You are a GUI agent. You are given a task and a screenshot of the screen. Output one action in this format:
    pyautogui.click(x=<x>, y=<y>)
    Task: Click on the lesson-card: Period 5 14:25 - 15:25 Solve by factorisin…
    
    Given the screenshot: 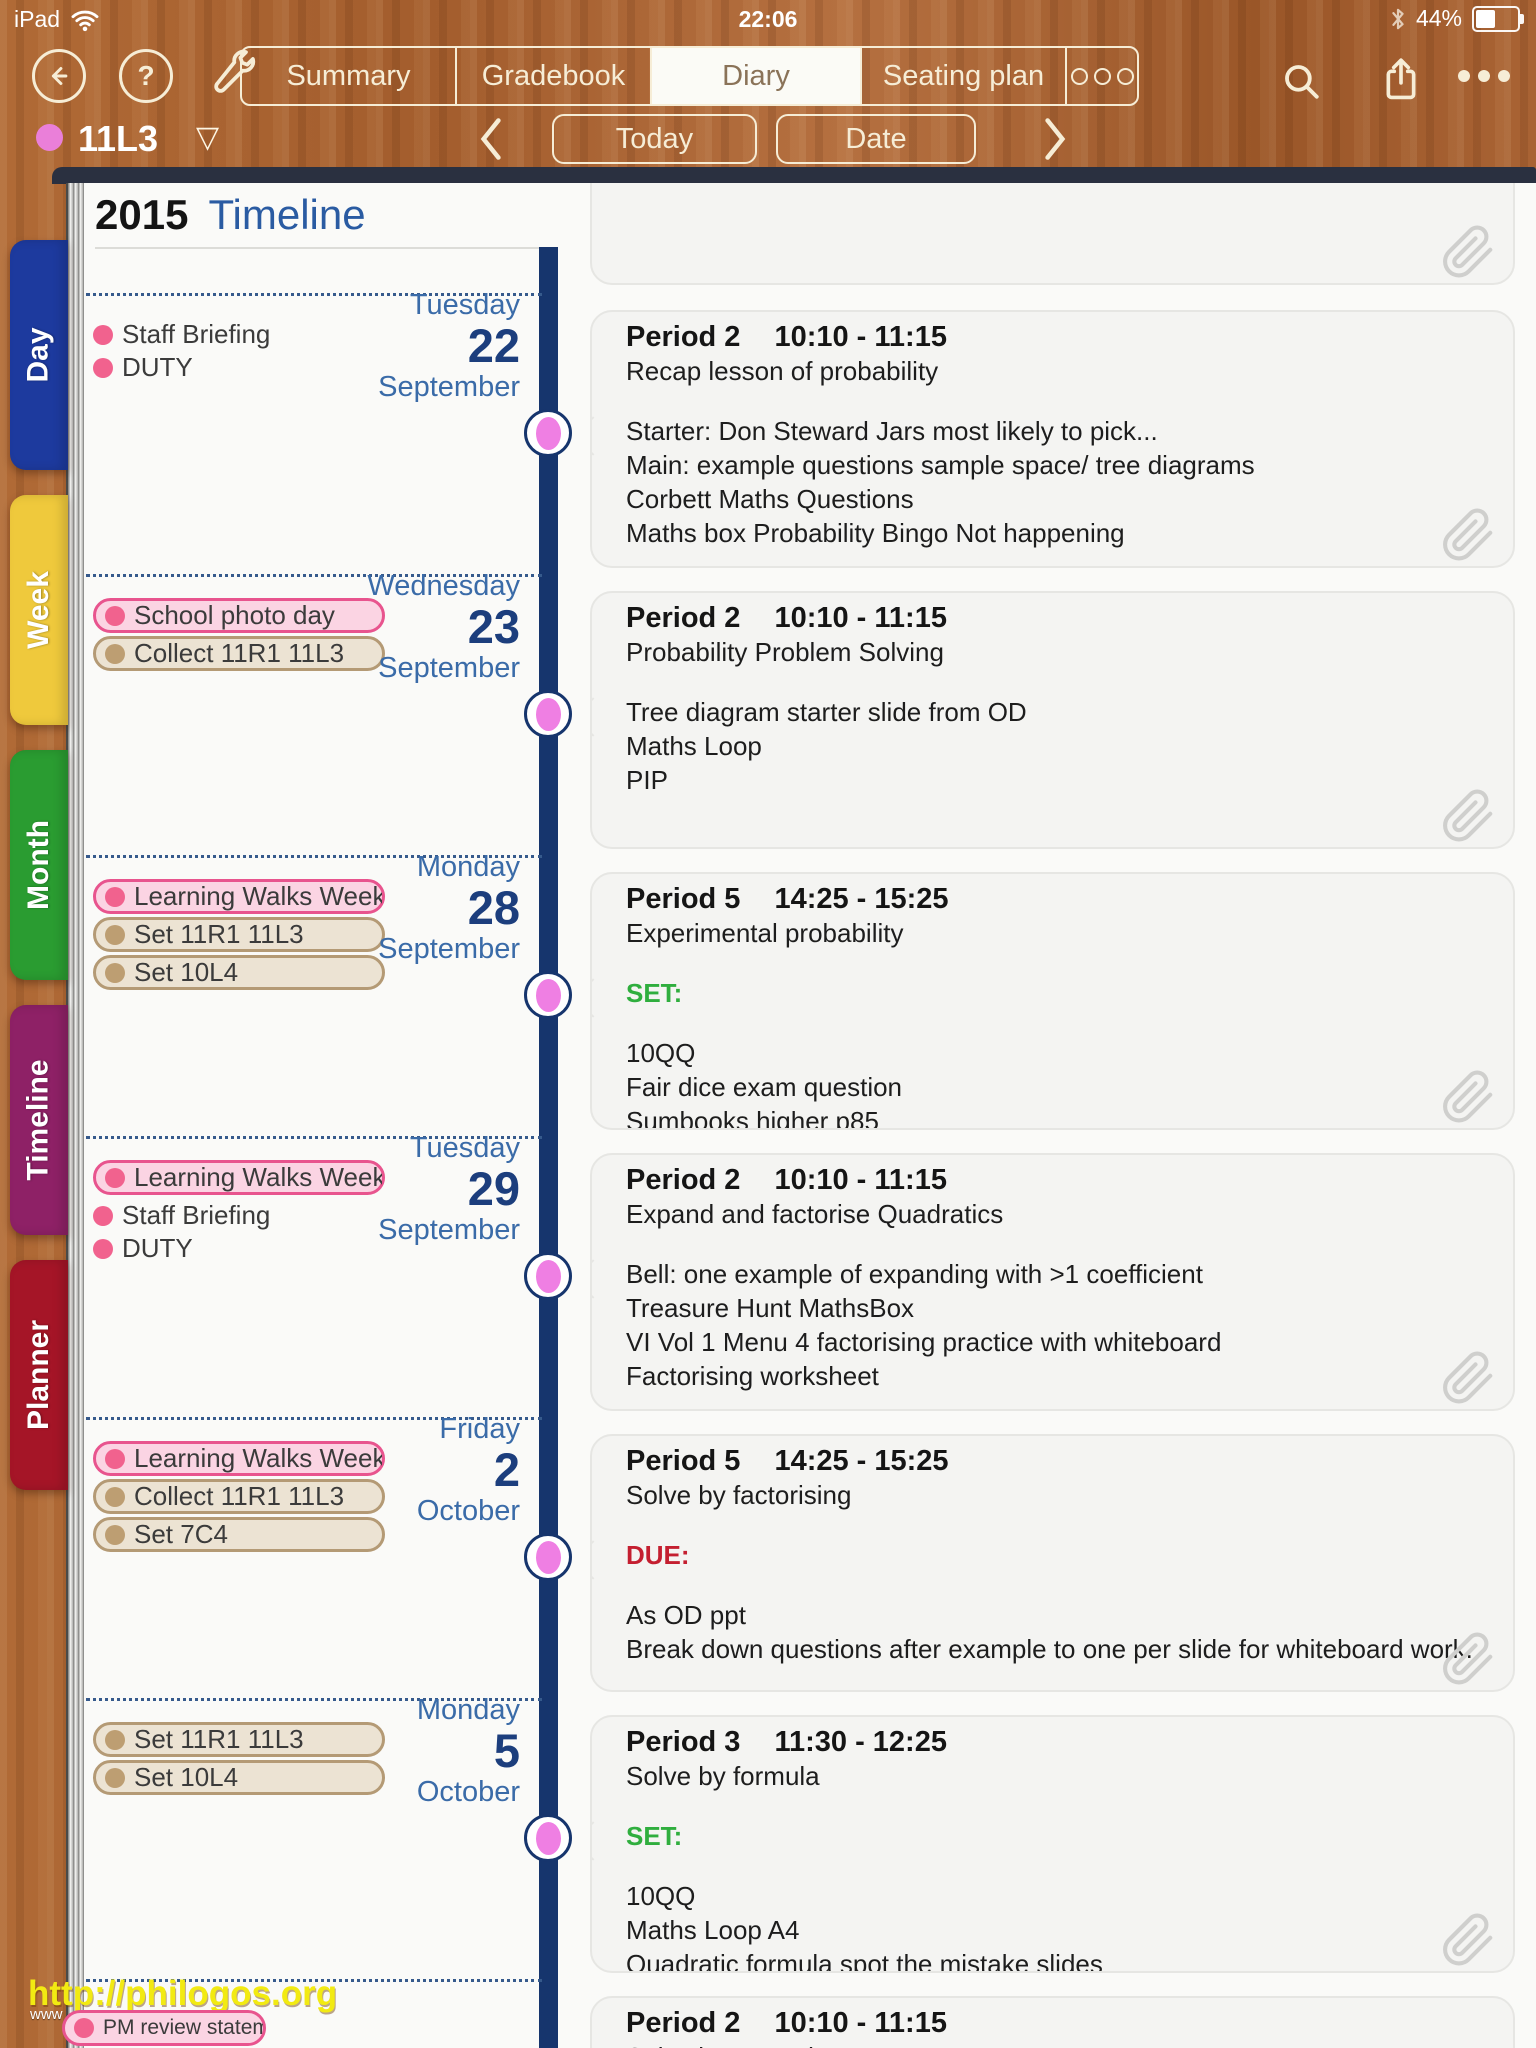 What is the action you would take?
    pyautogui.click(x=1052, y=1563)
    